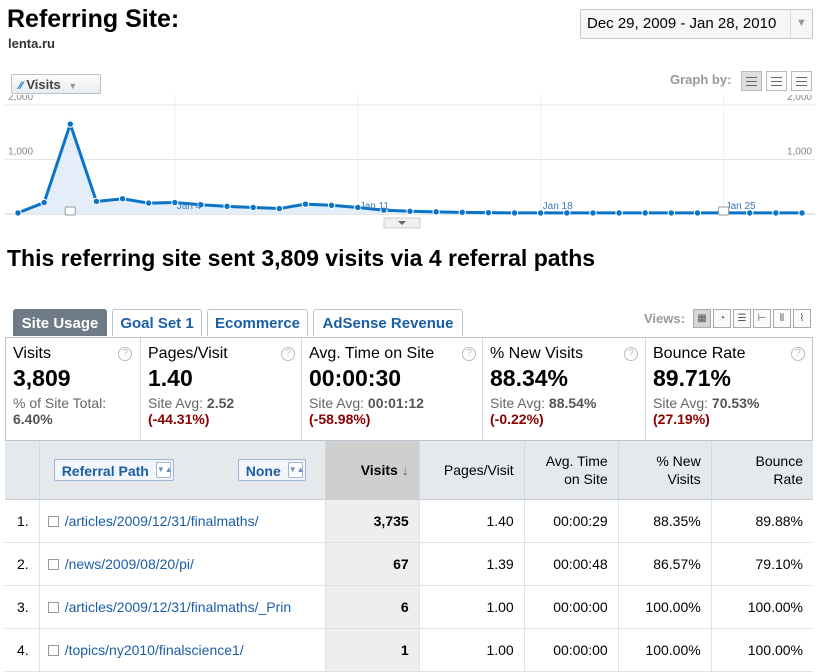 The height and width of the screenshot is (672, 820). What do you see at coordinates (405, 469) in the screenshot?
I see `sort-arrow-icon: ↓` at bounding box center [405, 469].